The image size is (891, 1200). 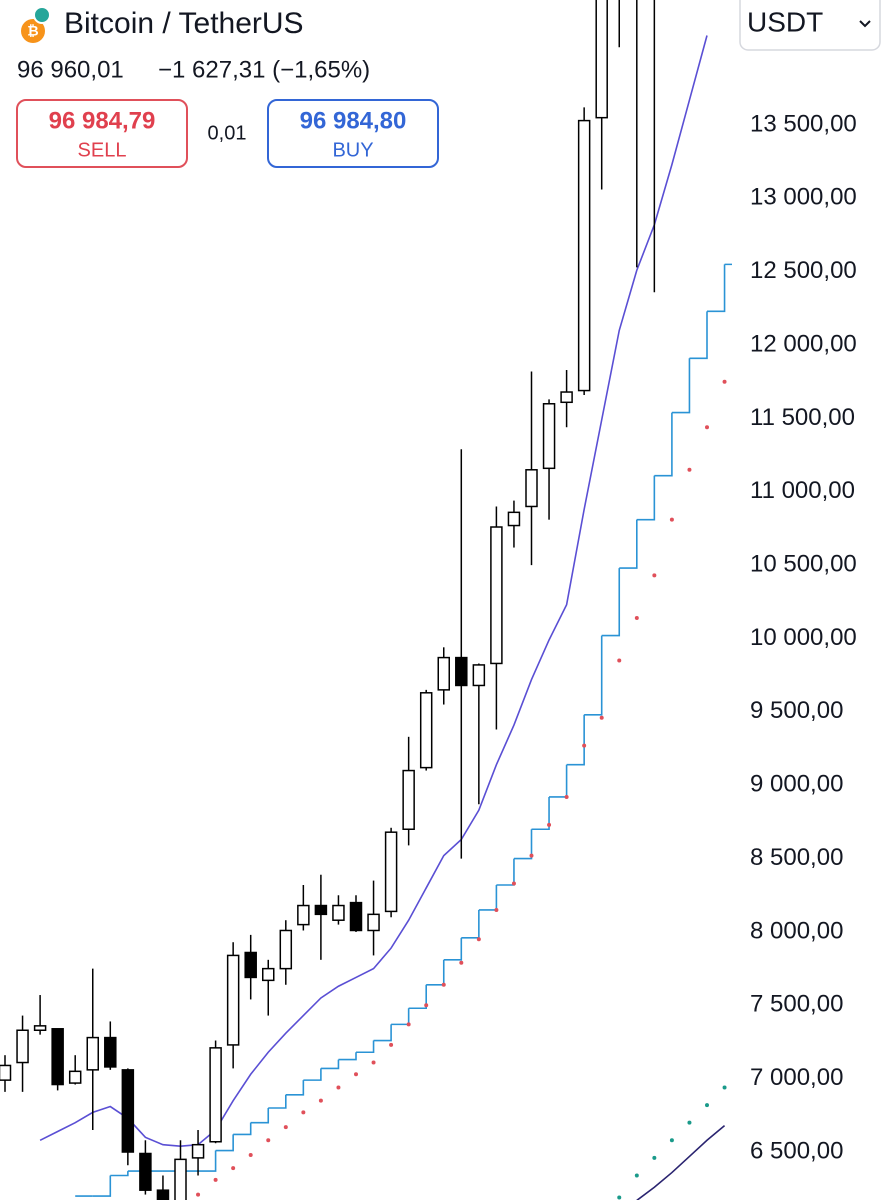 What do you see at coordinates (42, 15) in the screenshot?
I see `quote-icon` at bounding box center [42, 15].